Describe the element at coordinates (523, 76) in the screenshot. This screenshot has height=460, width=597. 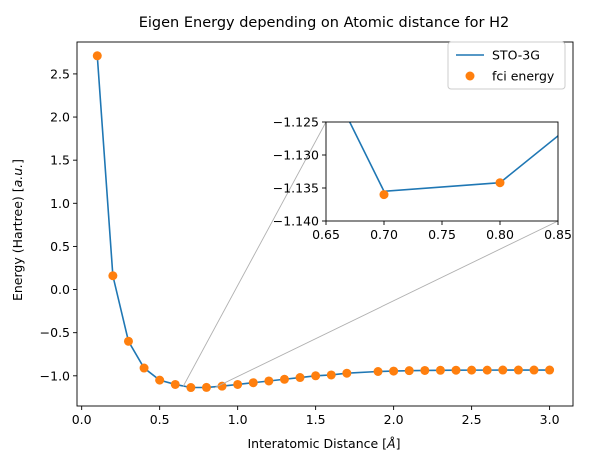
I see `legend-label-fci: fci energy` at that location.